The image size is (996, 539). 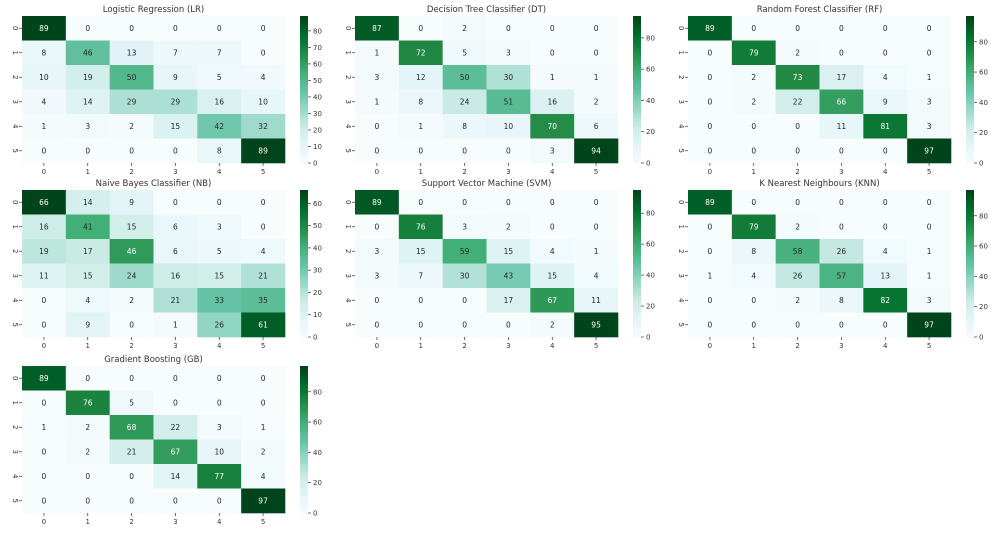 What do you see at coordinates (44, 378) in the screenshot?
I see `cell-value-label: 89` at bounding box center [44, 378].